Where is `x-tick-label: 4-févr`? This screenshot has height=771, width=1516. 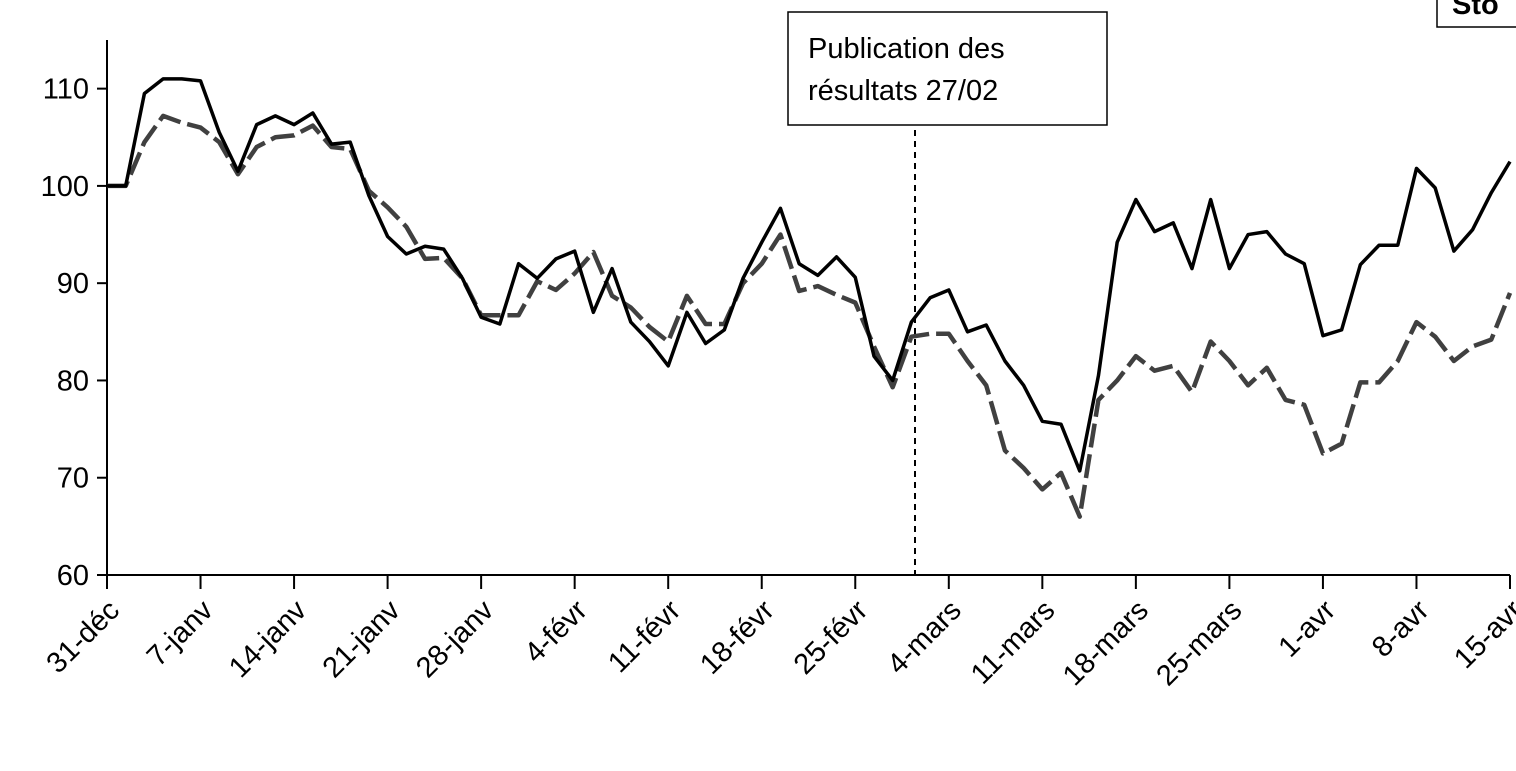
x-tick-label: 4-févr is located at coordinates (556, 631).